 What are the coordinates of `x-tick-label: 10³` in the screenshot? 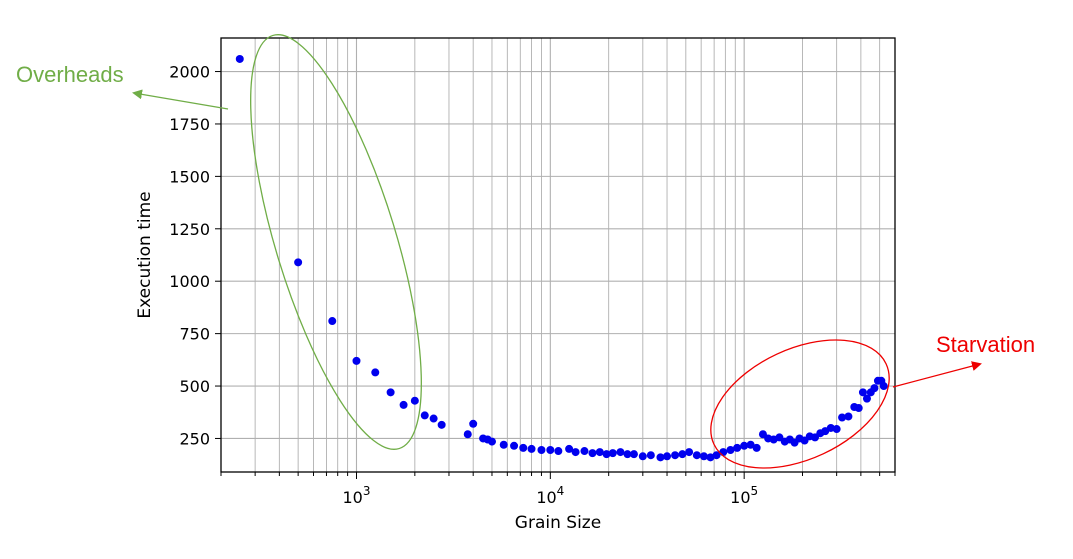 It's located at (356, 495).